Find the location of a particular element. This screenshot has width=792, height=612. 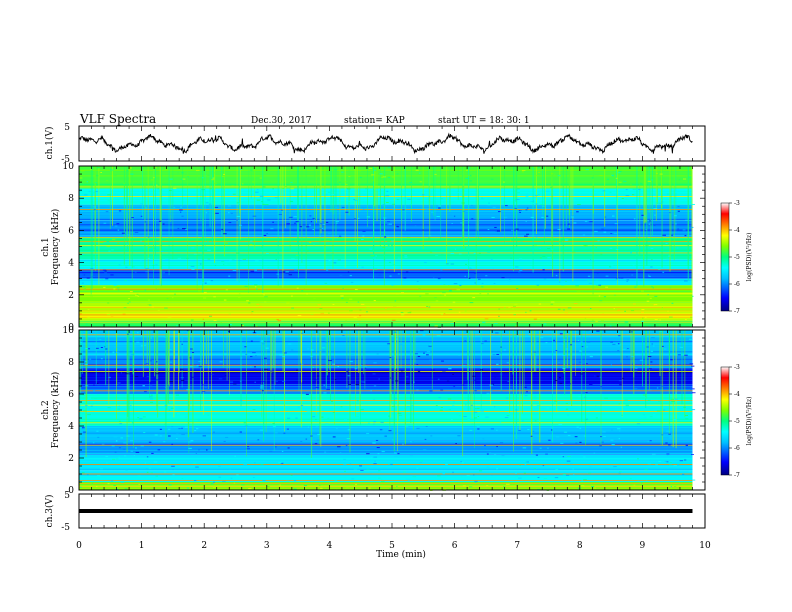

frequency-tick-label: 10 is located at coordinates (69, 167).